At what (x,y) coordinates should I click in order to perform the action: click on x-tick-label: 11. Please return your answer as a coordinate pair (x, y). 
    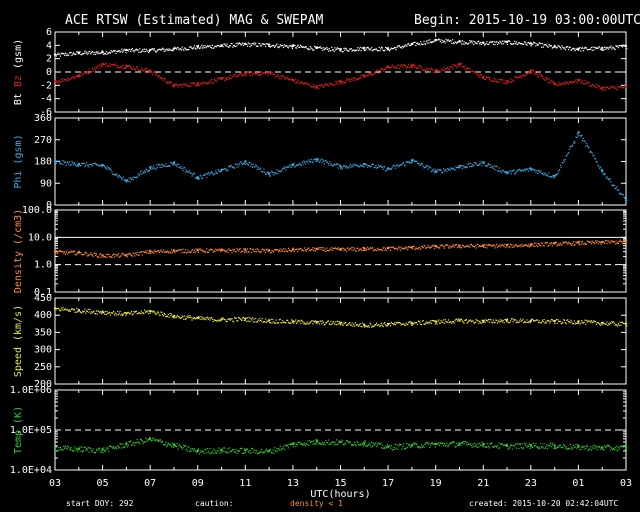
    Looking at the image, I should click on (245, 483).